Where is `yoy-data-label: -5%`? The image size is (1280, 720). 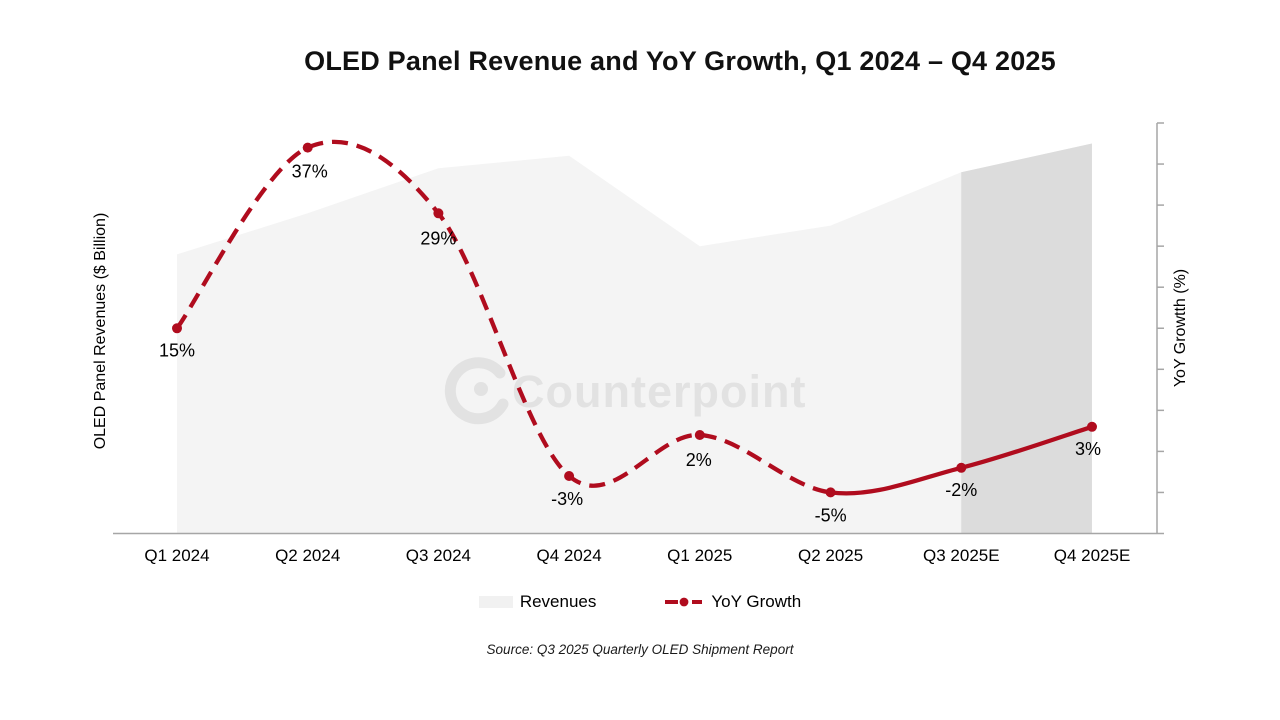
yoy-data-label: -5% is located at coordinates (831, 516).